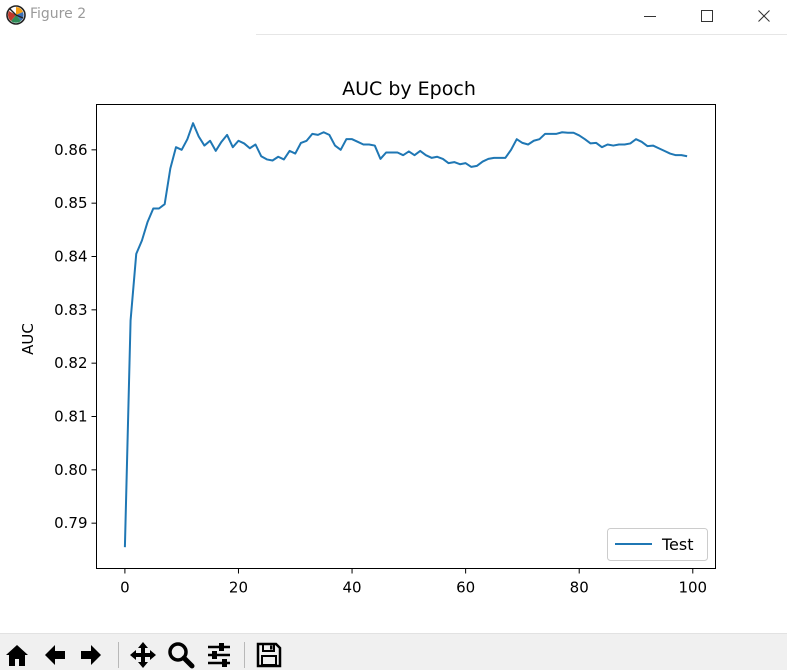 The height and width of the screenshot is (670, 787). I want to click on y-axis-ticks: 0.79 0.80 0.81 0.82 0.83 0.84 0.85 0.86, so click(75, 336).